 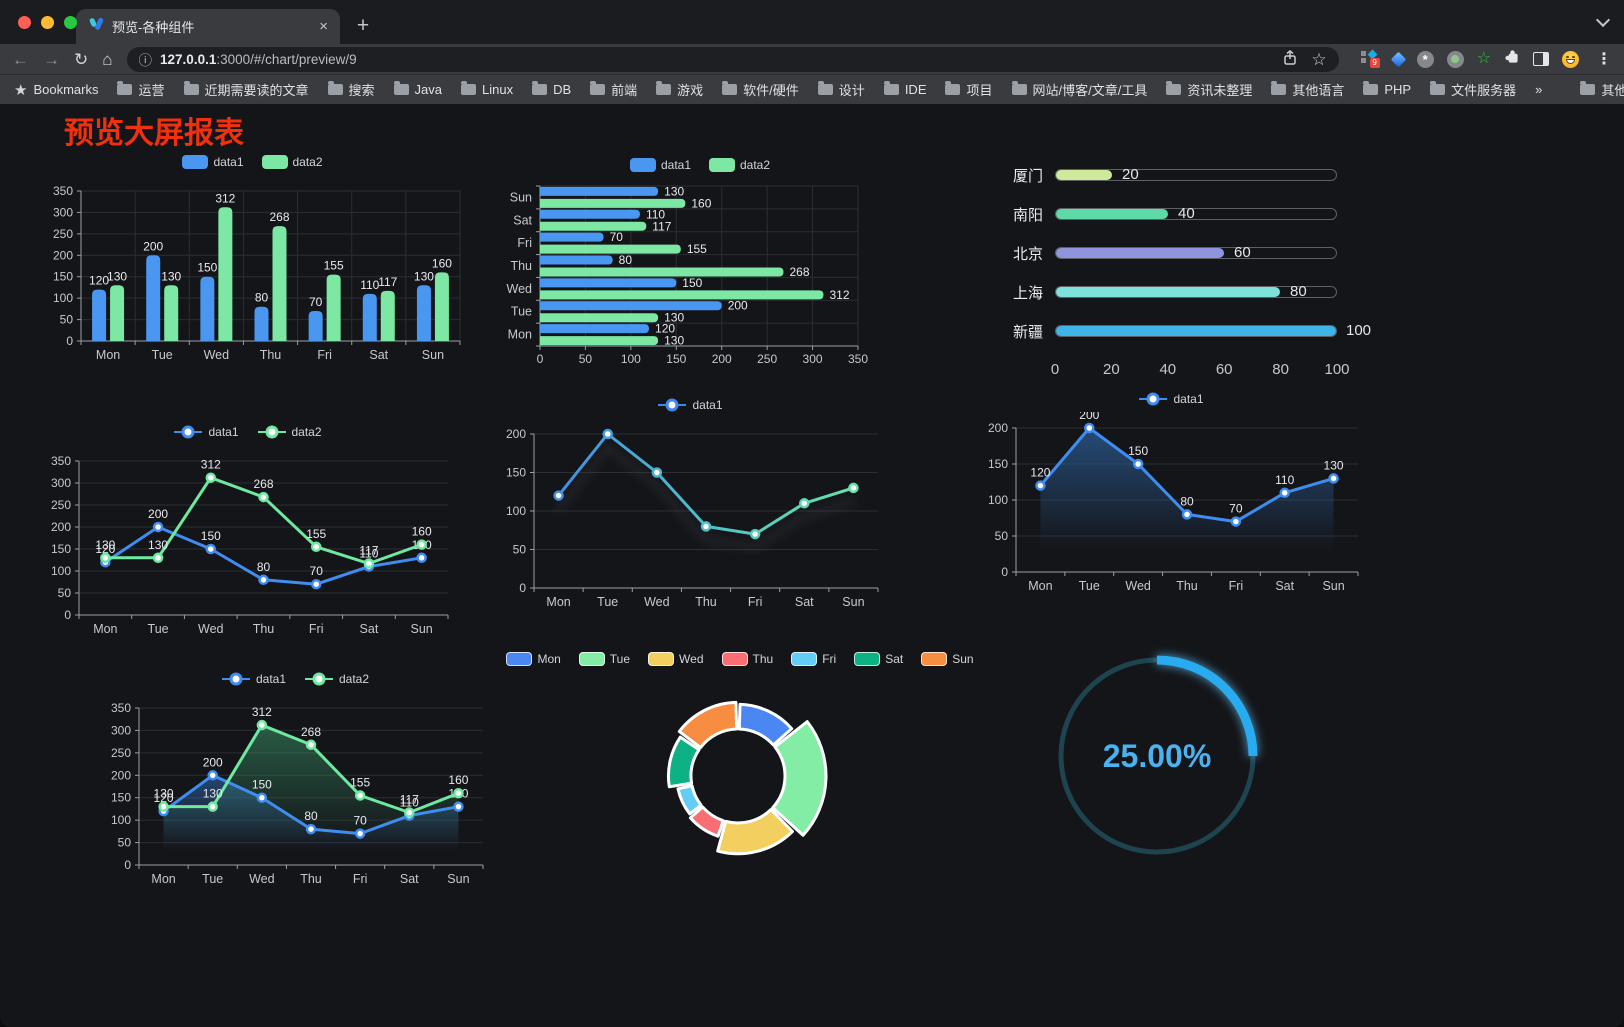 I want to click on progress-row-厦门: 厦门 20, so click(x=1161, y=175).